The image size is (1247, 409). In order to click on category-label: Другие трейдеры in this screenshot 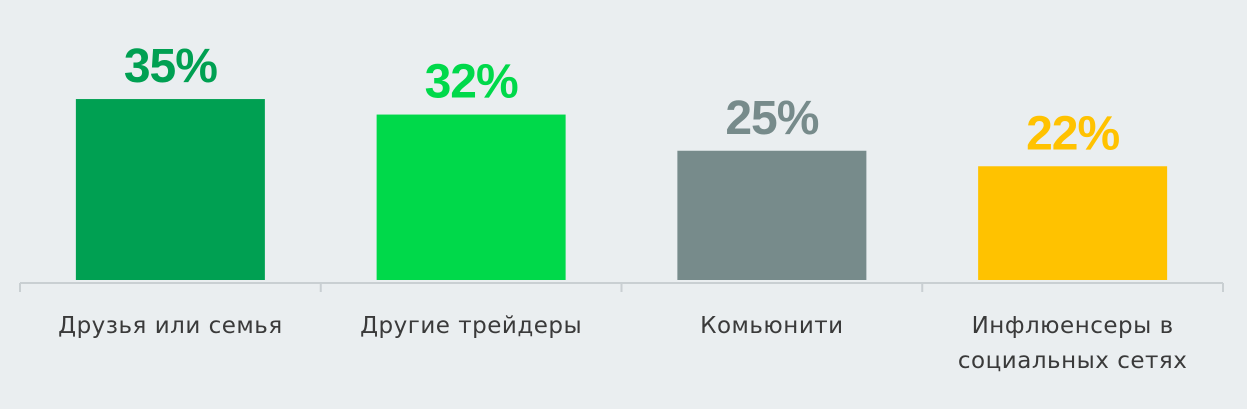, I will do `click(471, 326)`.